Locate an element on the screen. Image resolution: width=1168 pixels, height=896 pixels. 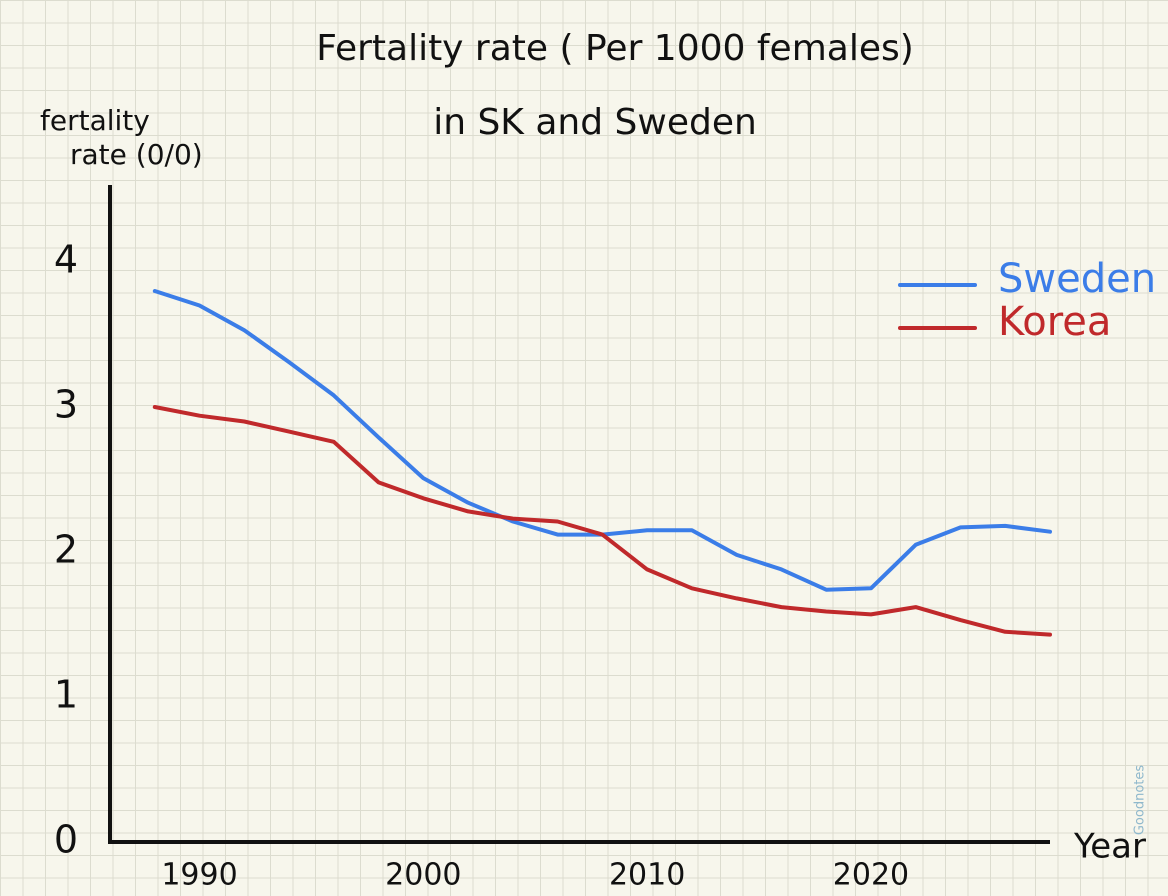
watermark: Goodnotes is located at coordinates (1140, 800).